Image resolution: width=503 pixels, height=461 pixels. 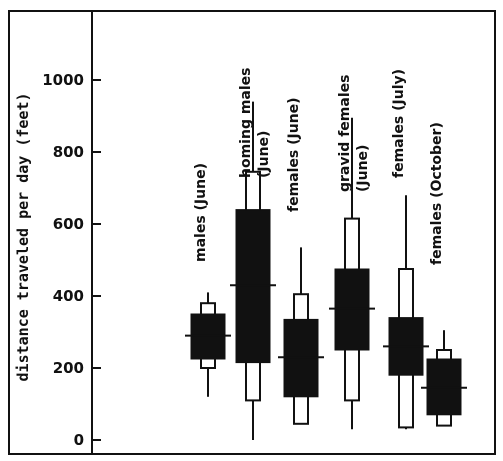 I want to click on y-tick-label: 200, so click(x=68, y=368).